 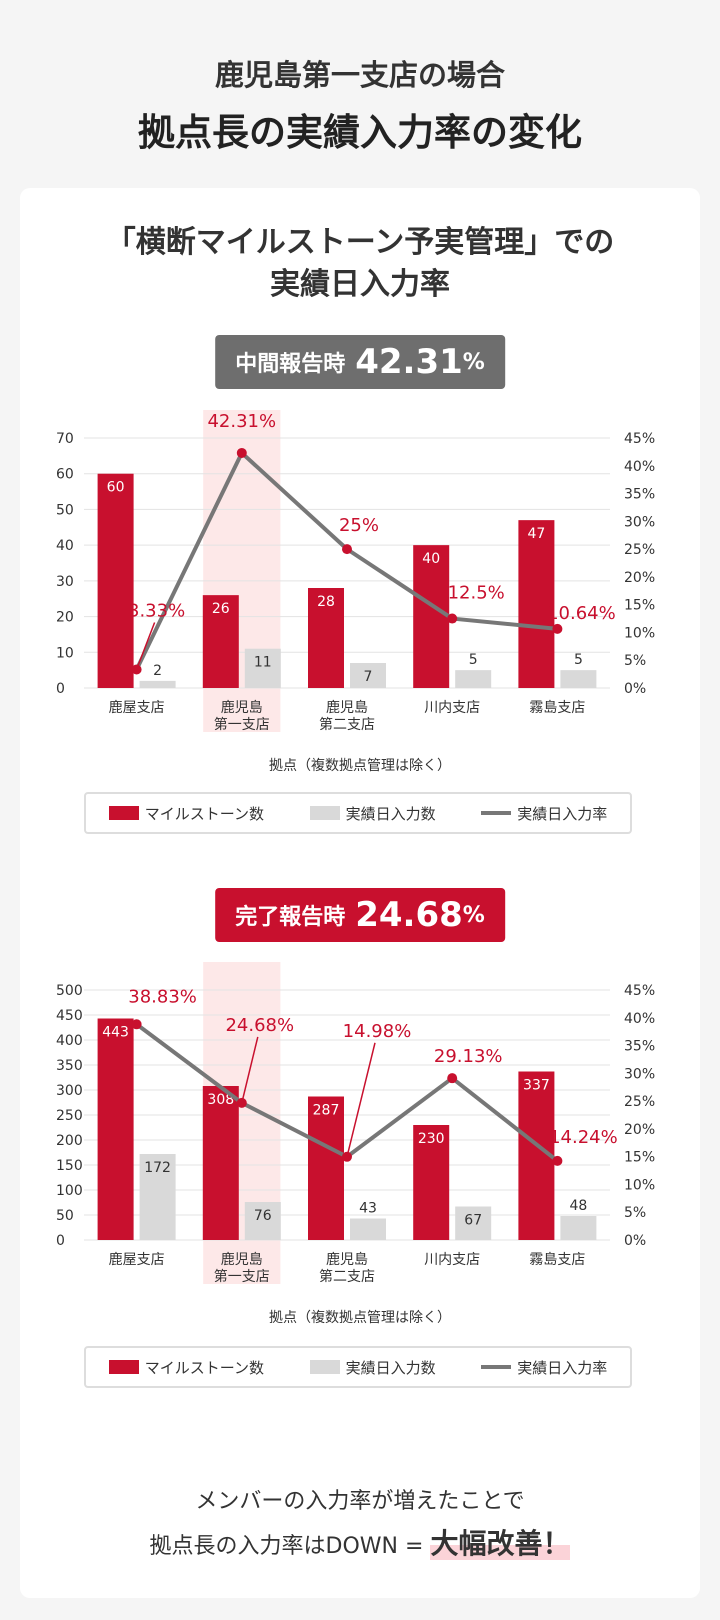 What do you see at coordinates (137, 1259) in the screenshot?
I see `x-tick-label: 鹿屋支店` at bounding box center [137, 1259].